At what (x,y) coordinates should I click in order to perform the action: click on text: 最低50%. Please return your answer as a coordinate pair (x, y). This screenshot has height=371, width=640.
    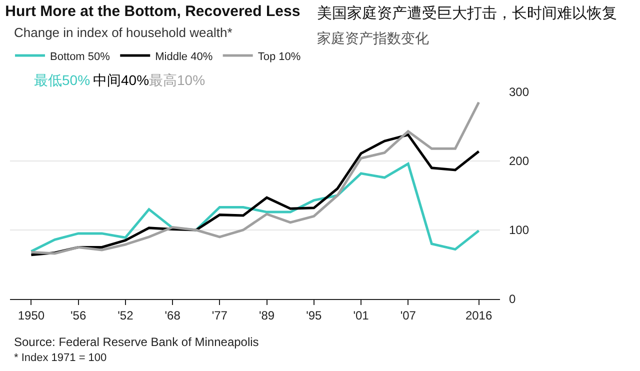
    Looking at the image, I should click on (62, 80).